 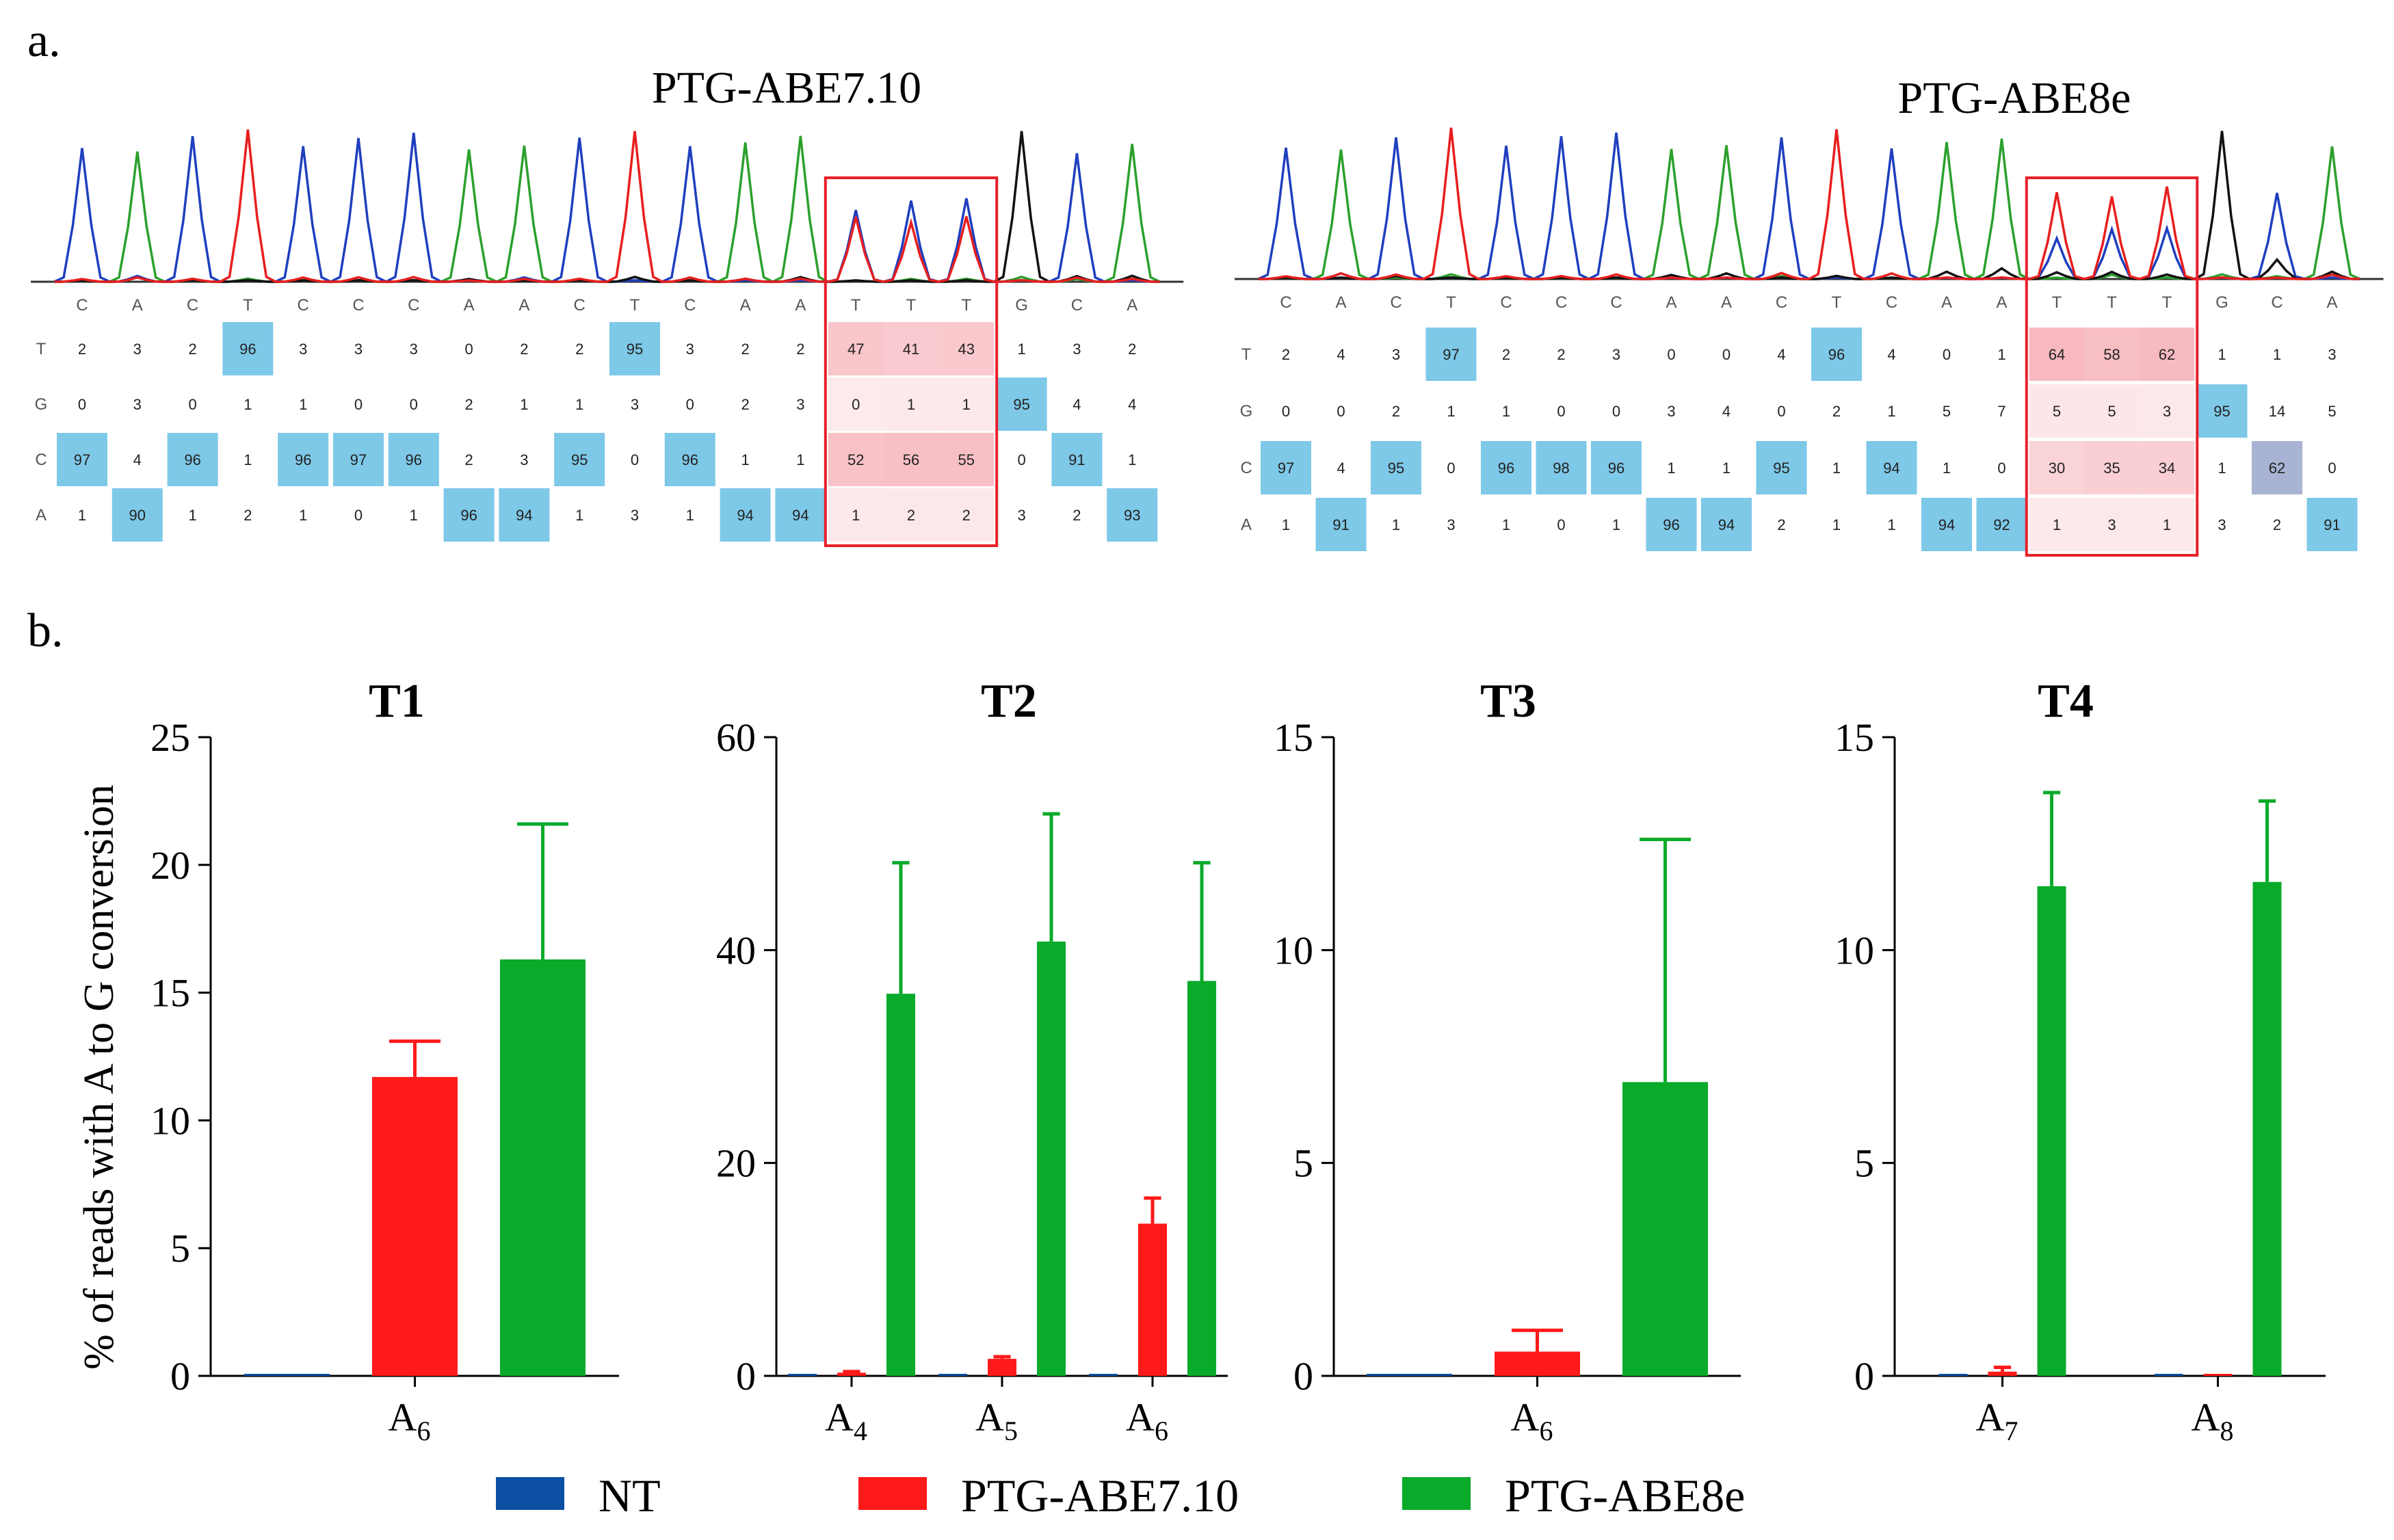 I want to click on trace-c, so click(x=1809, y=206).